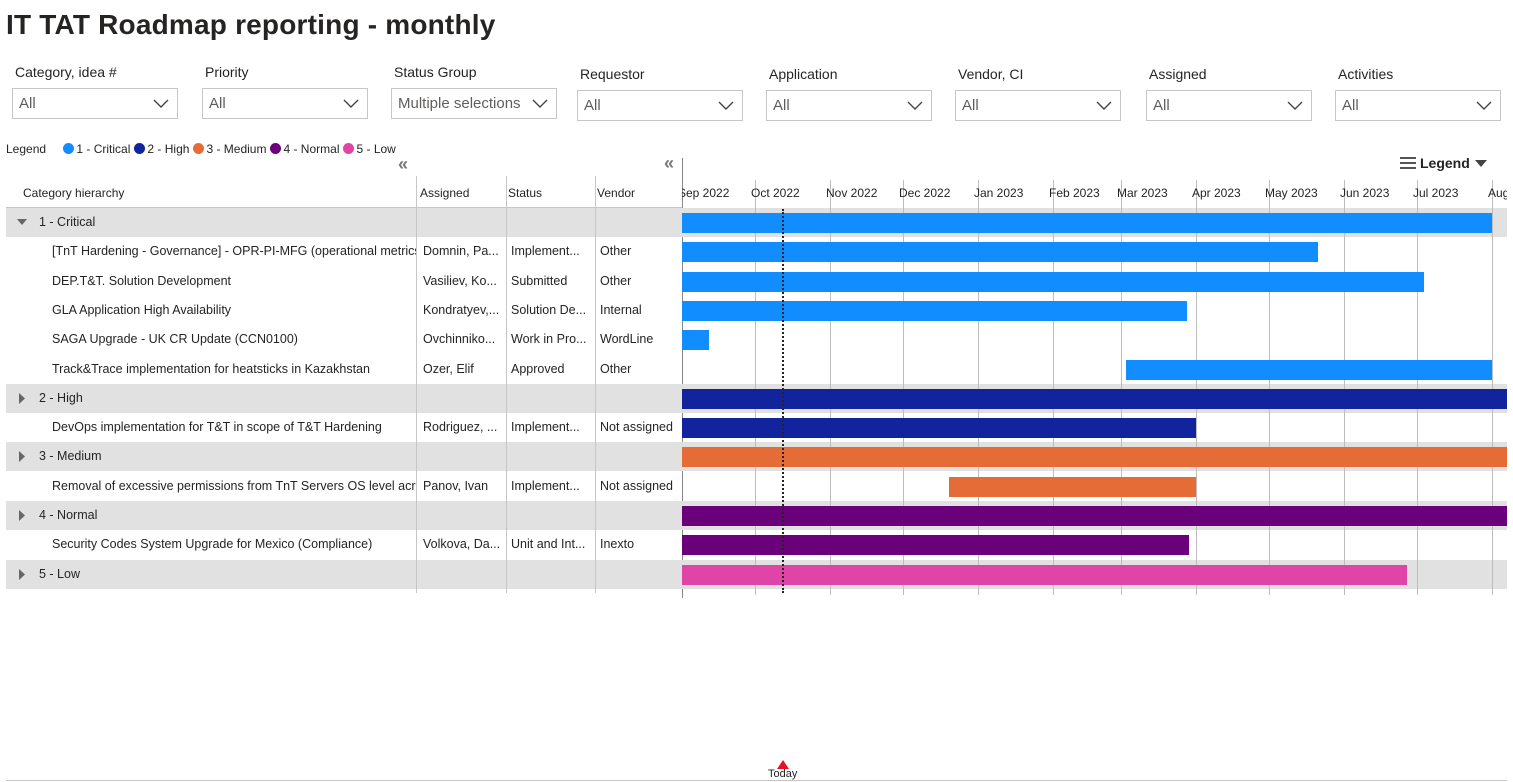 The image size is (1513, 782). Describe the element at coordinates (669, 163) in the screenshot. I see `collapse-columns-button: «` at that location.